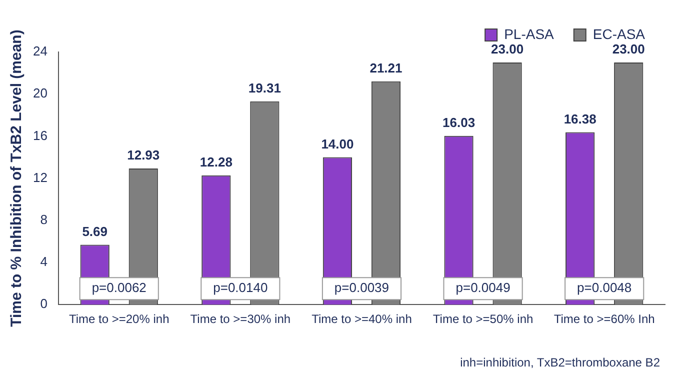  I want to click on annotation: p=0.0140, so click(240, 288).